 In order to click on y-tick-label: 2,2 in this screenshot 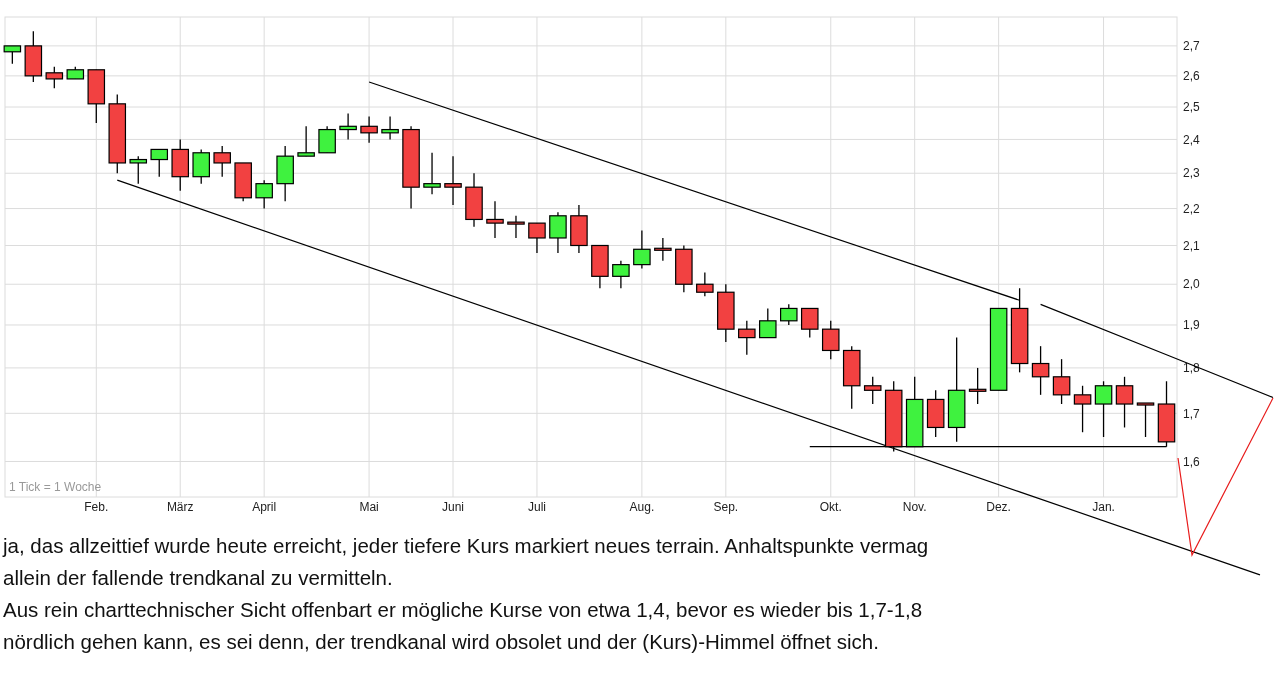, I will do `click(1192, 208)`.